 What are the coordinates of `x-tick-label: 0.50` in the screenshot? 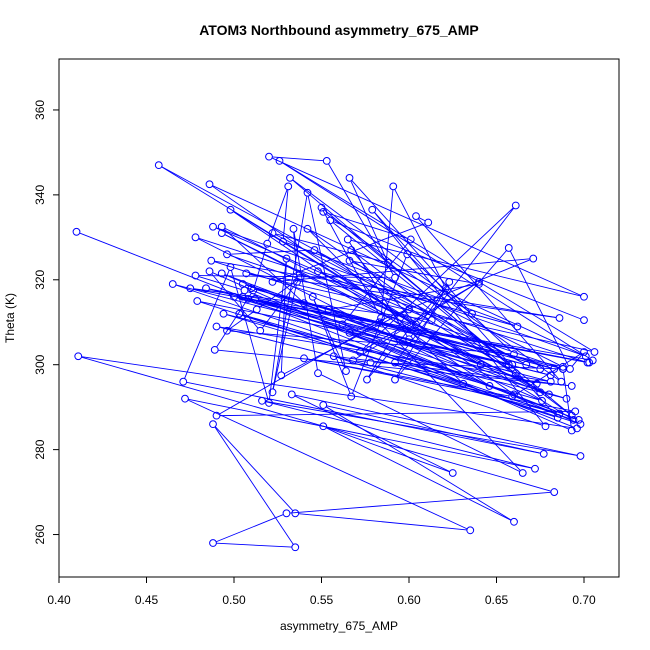 It's located at (234, 600).